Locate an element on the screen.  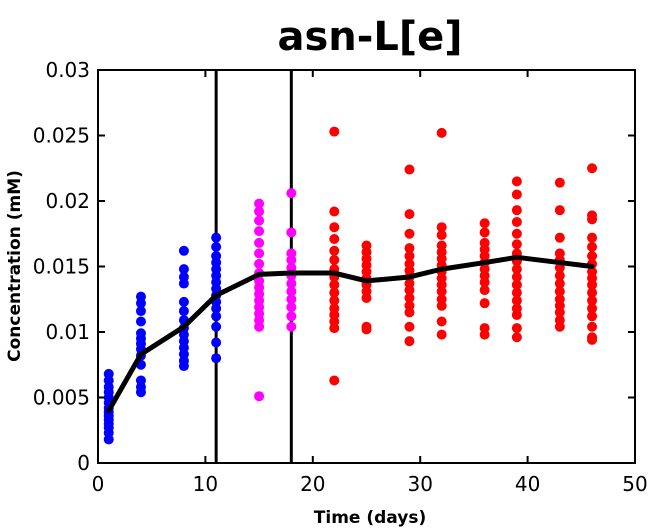
y-tick-label: 0 is located at coordinates (83, 463).